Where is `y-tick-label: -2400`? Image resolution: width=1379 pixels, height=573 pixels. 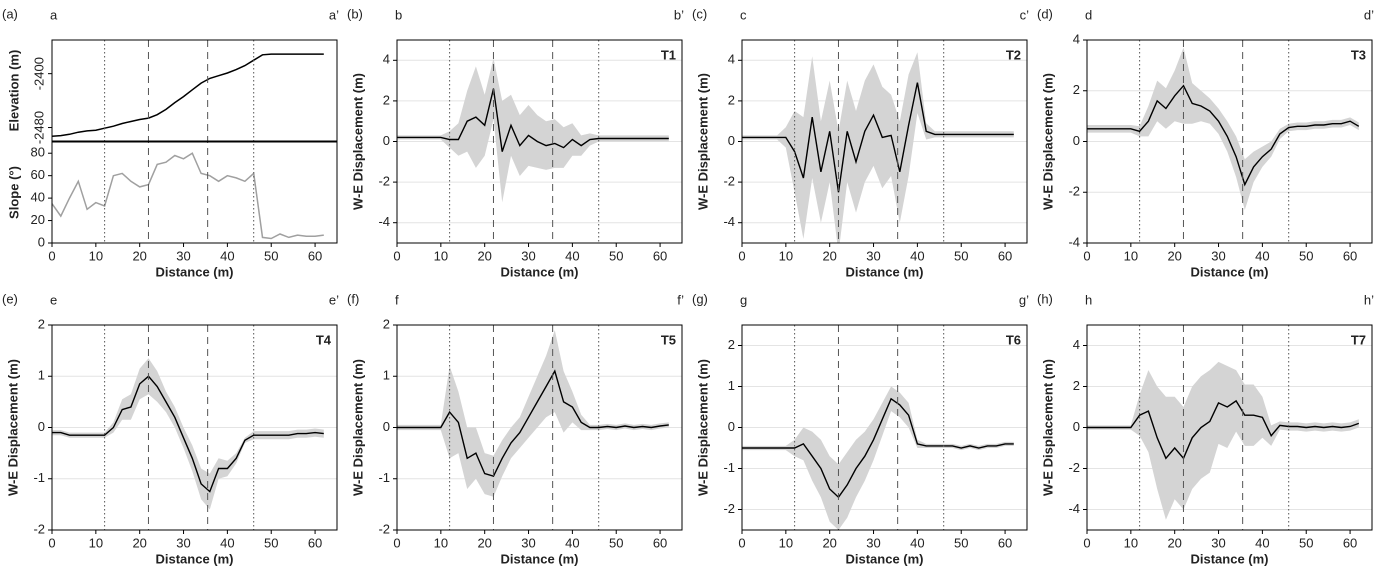 y-tick-label: -2400 is located at coordinates (38, 73).